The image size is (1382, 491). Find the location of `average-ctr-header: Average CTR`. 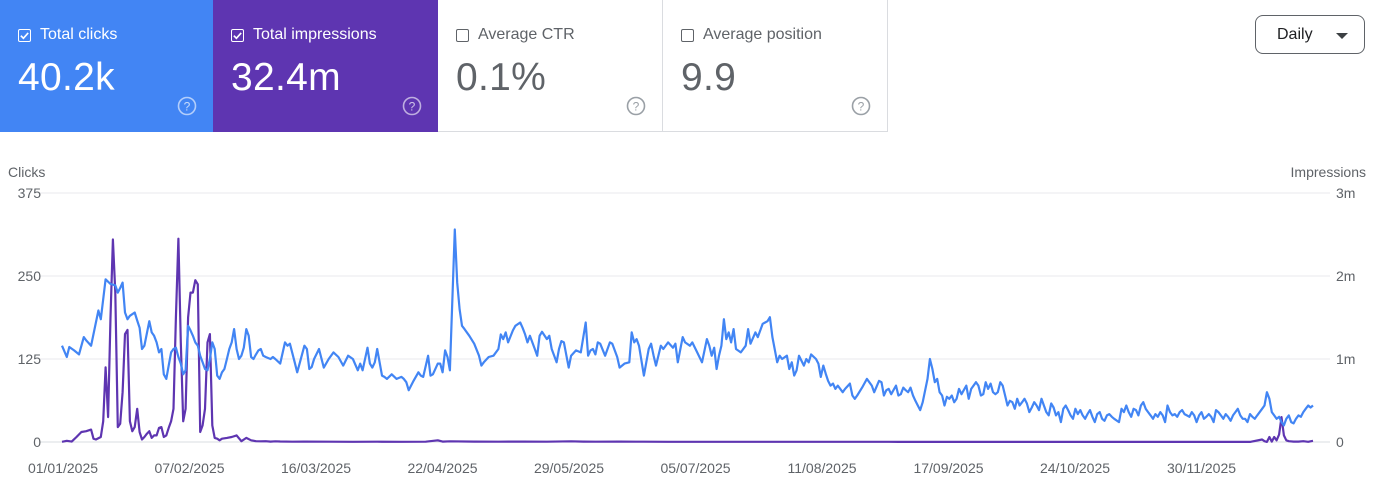

average-ctr-header: Average CTR is located at coordinates (515, 35).